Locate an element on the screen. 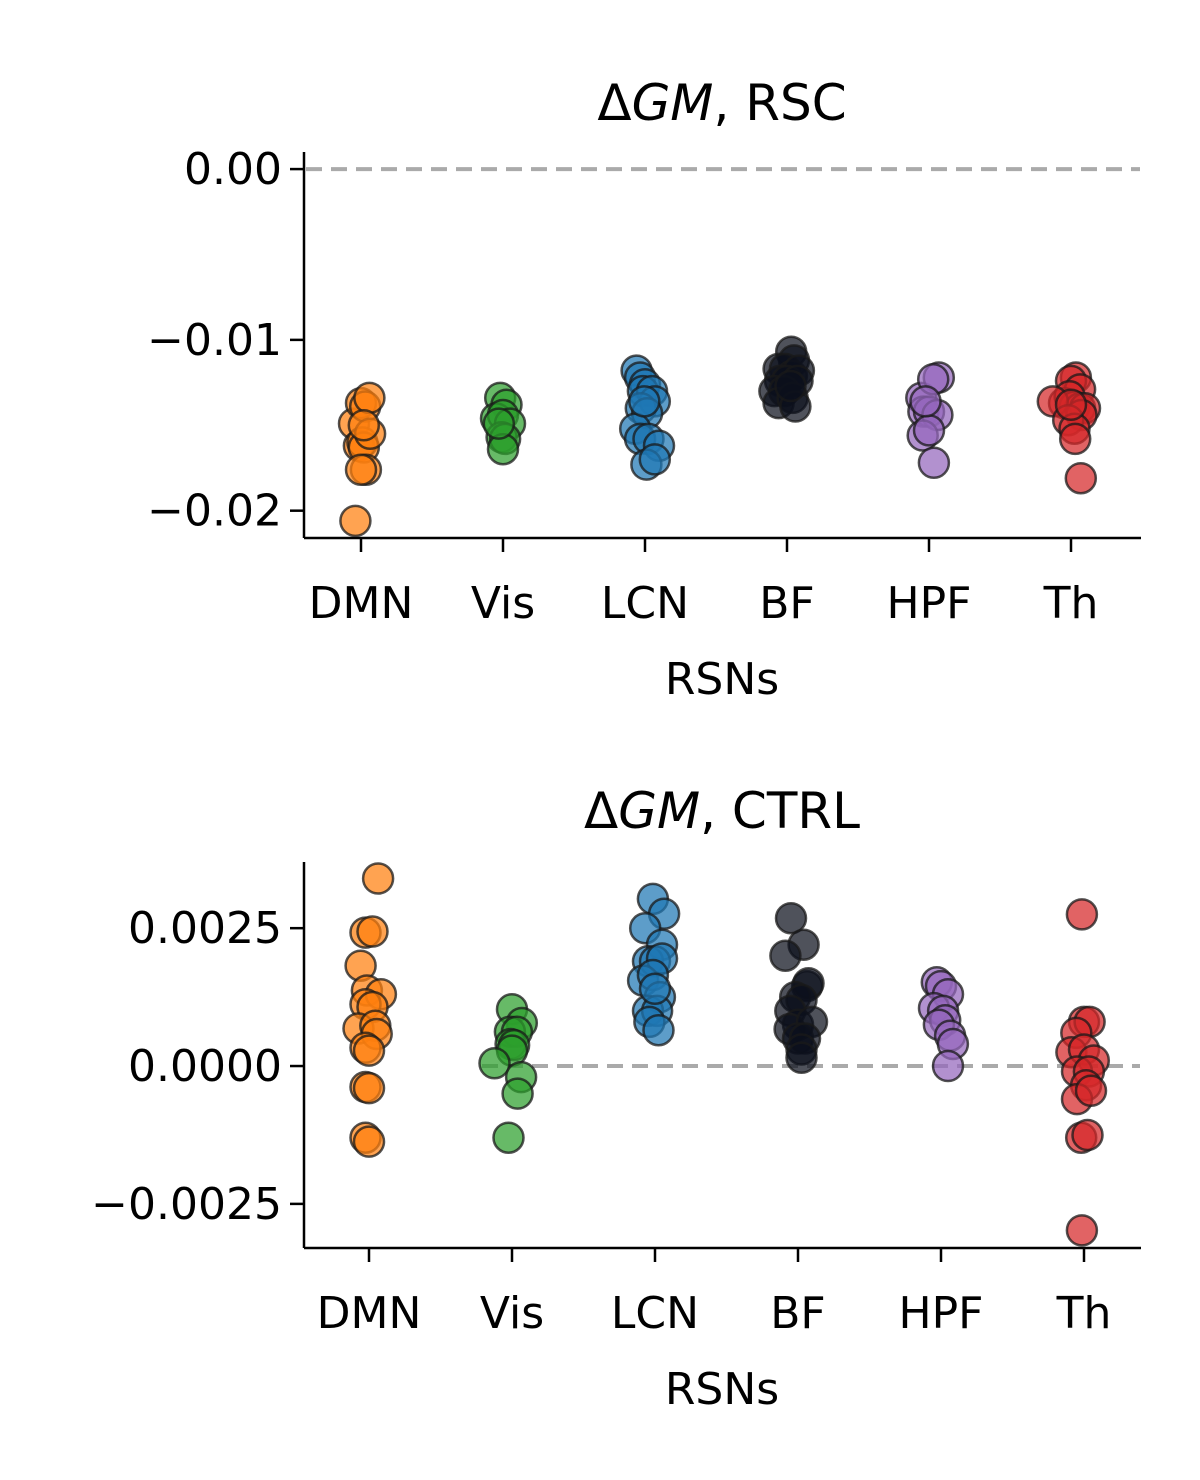 Image resolution: width=1200 pixels, height=1480 pixels. ctrl-x-tick-label-dmn: DMN is located at coordinates (369, 1313).